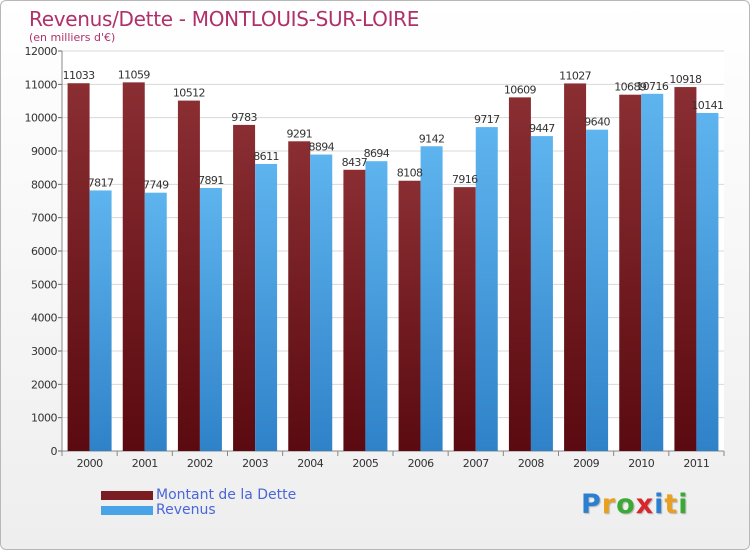 The image size is (750, 550). I want to click on data-label-revenus: 7817, so click(101, 182).